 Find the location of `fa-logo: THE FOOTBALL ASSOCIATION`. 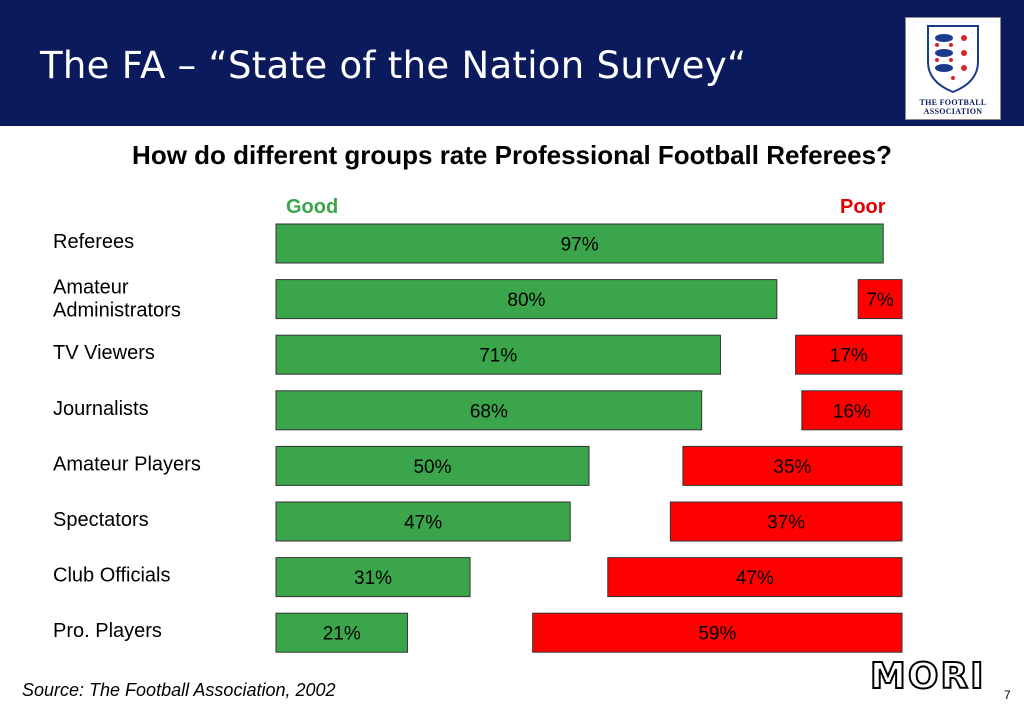

fa-logo: THE FOOTBALL ASSOCIATION is located at coordinates (953, 68).